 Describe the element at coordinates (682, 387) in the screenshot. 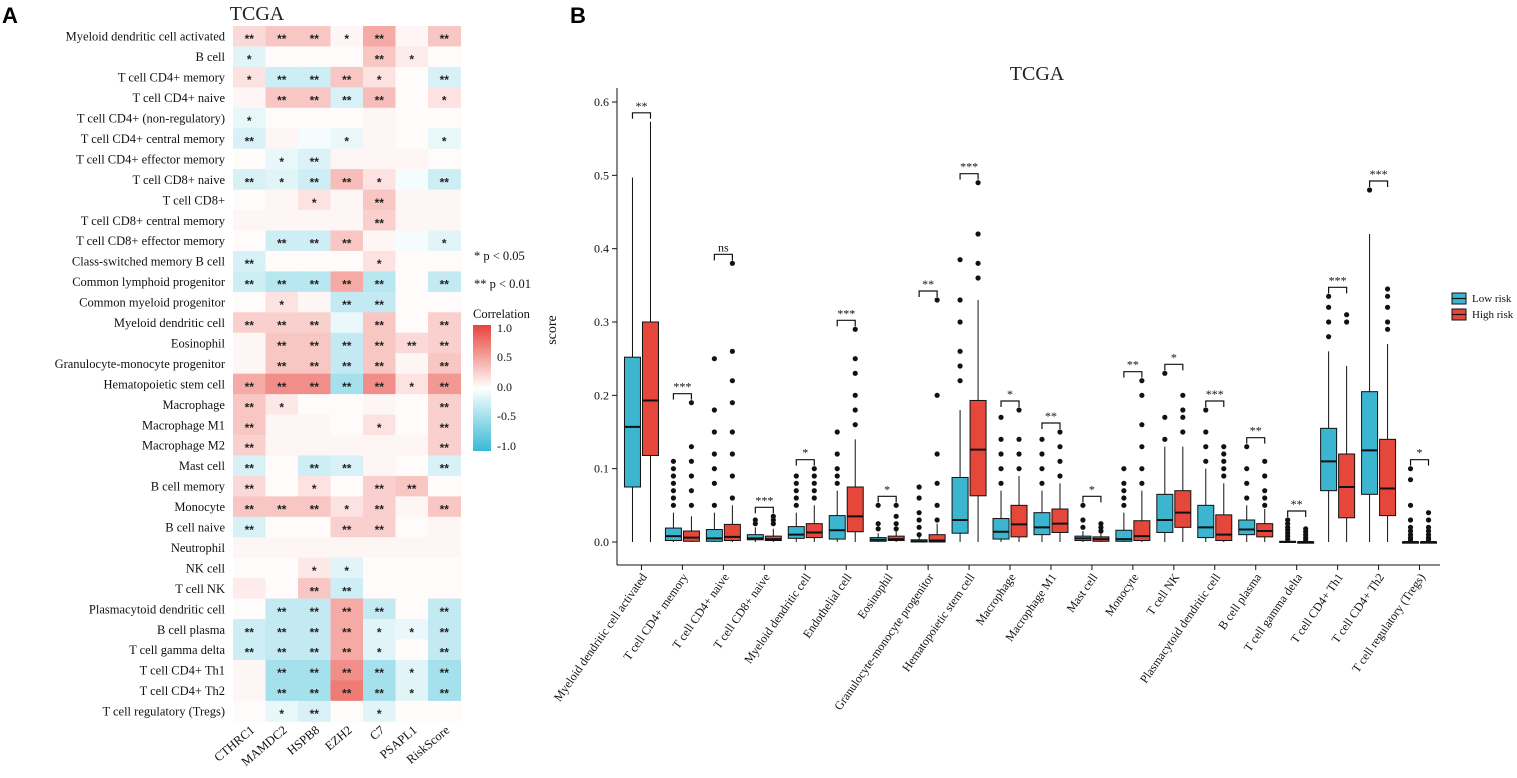

I see `significance-label: ***` at that location.